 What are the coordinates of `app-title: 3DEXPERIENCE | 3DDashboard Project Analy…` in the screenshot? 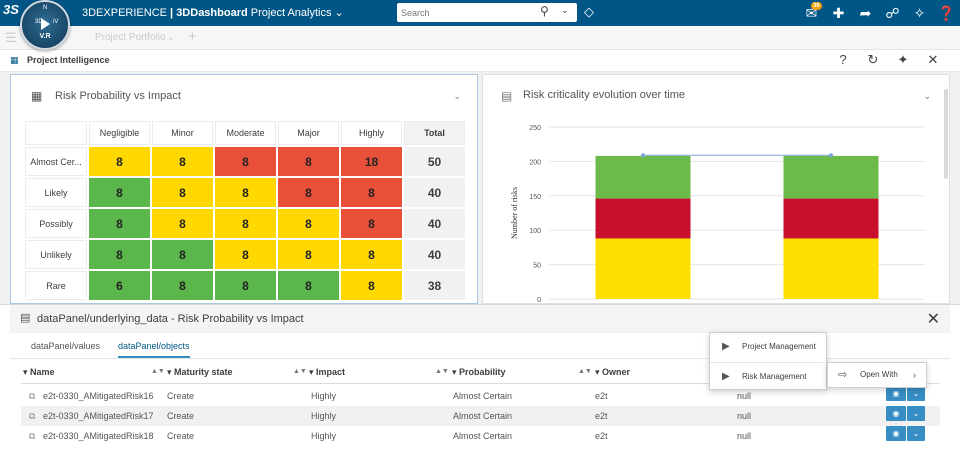 It's located at (213, 12).